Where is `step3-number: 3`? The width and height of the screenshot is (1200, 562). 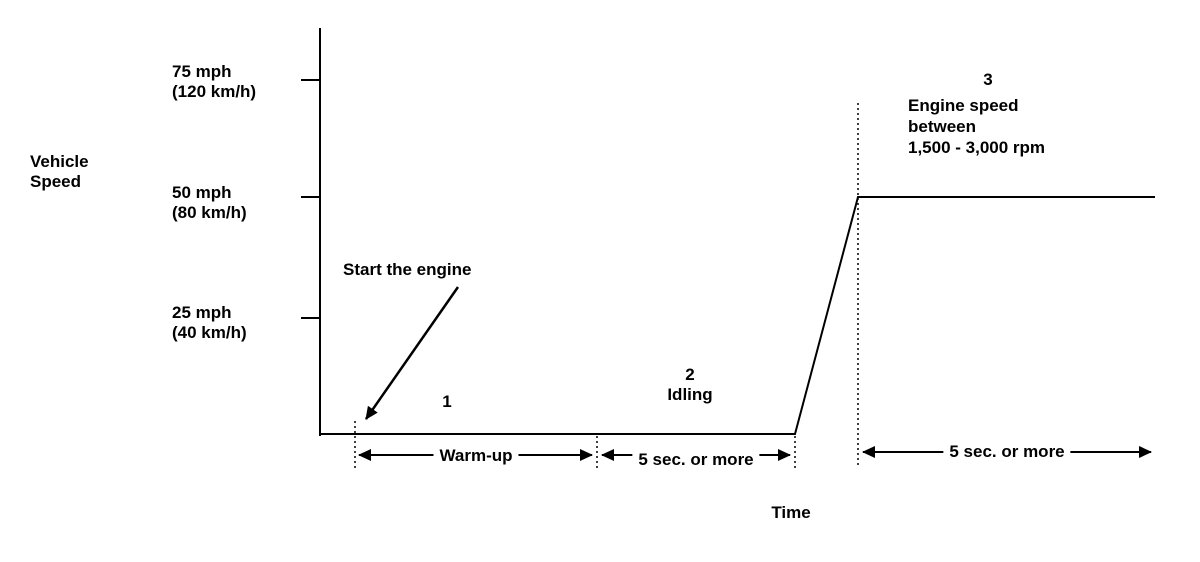 step3-number: 3 is located at coordinates (988, 79).